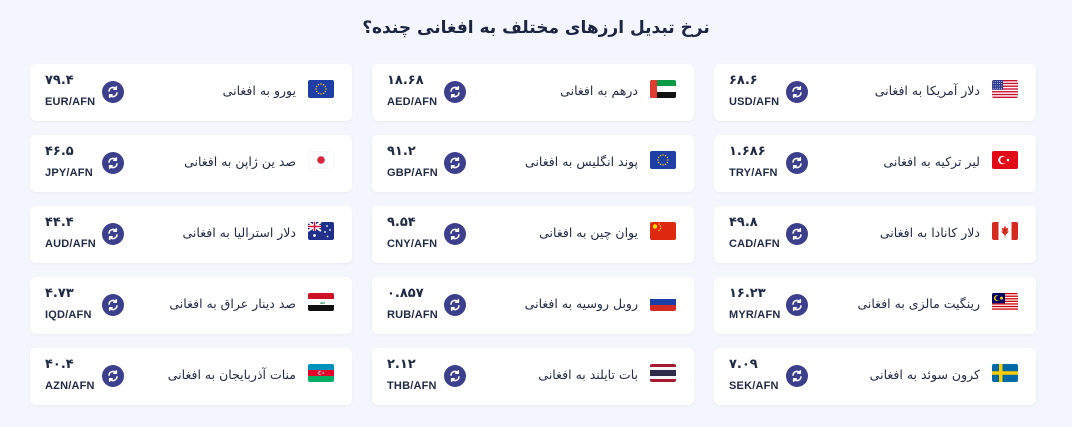  Describe the element at coordinates (931, 161) in the screenshot. I see `currency-name: لیر ترکیه به افغانی` at that location.